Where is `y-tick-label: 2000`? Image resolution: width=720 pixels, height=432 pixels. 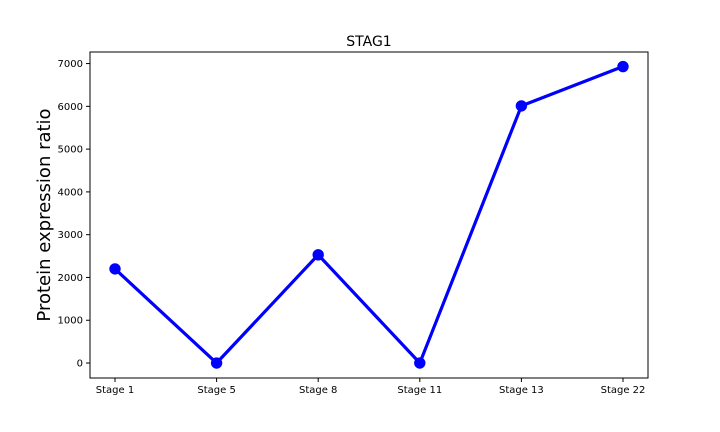
y-tick-label: 2000 is located at coordinates (70, 278).